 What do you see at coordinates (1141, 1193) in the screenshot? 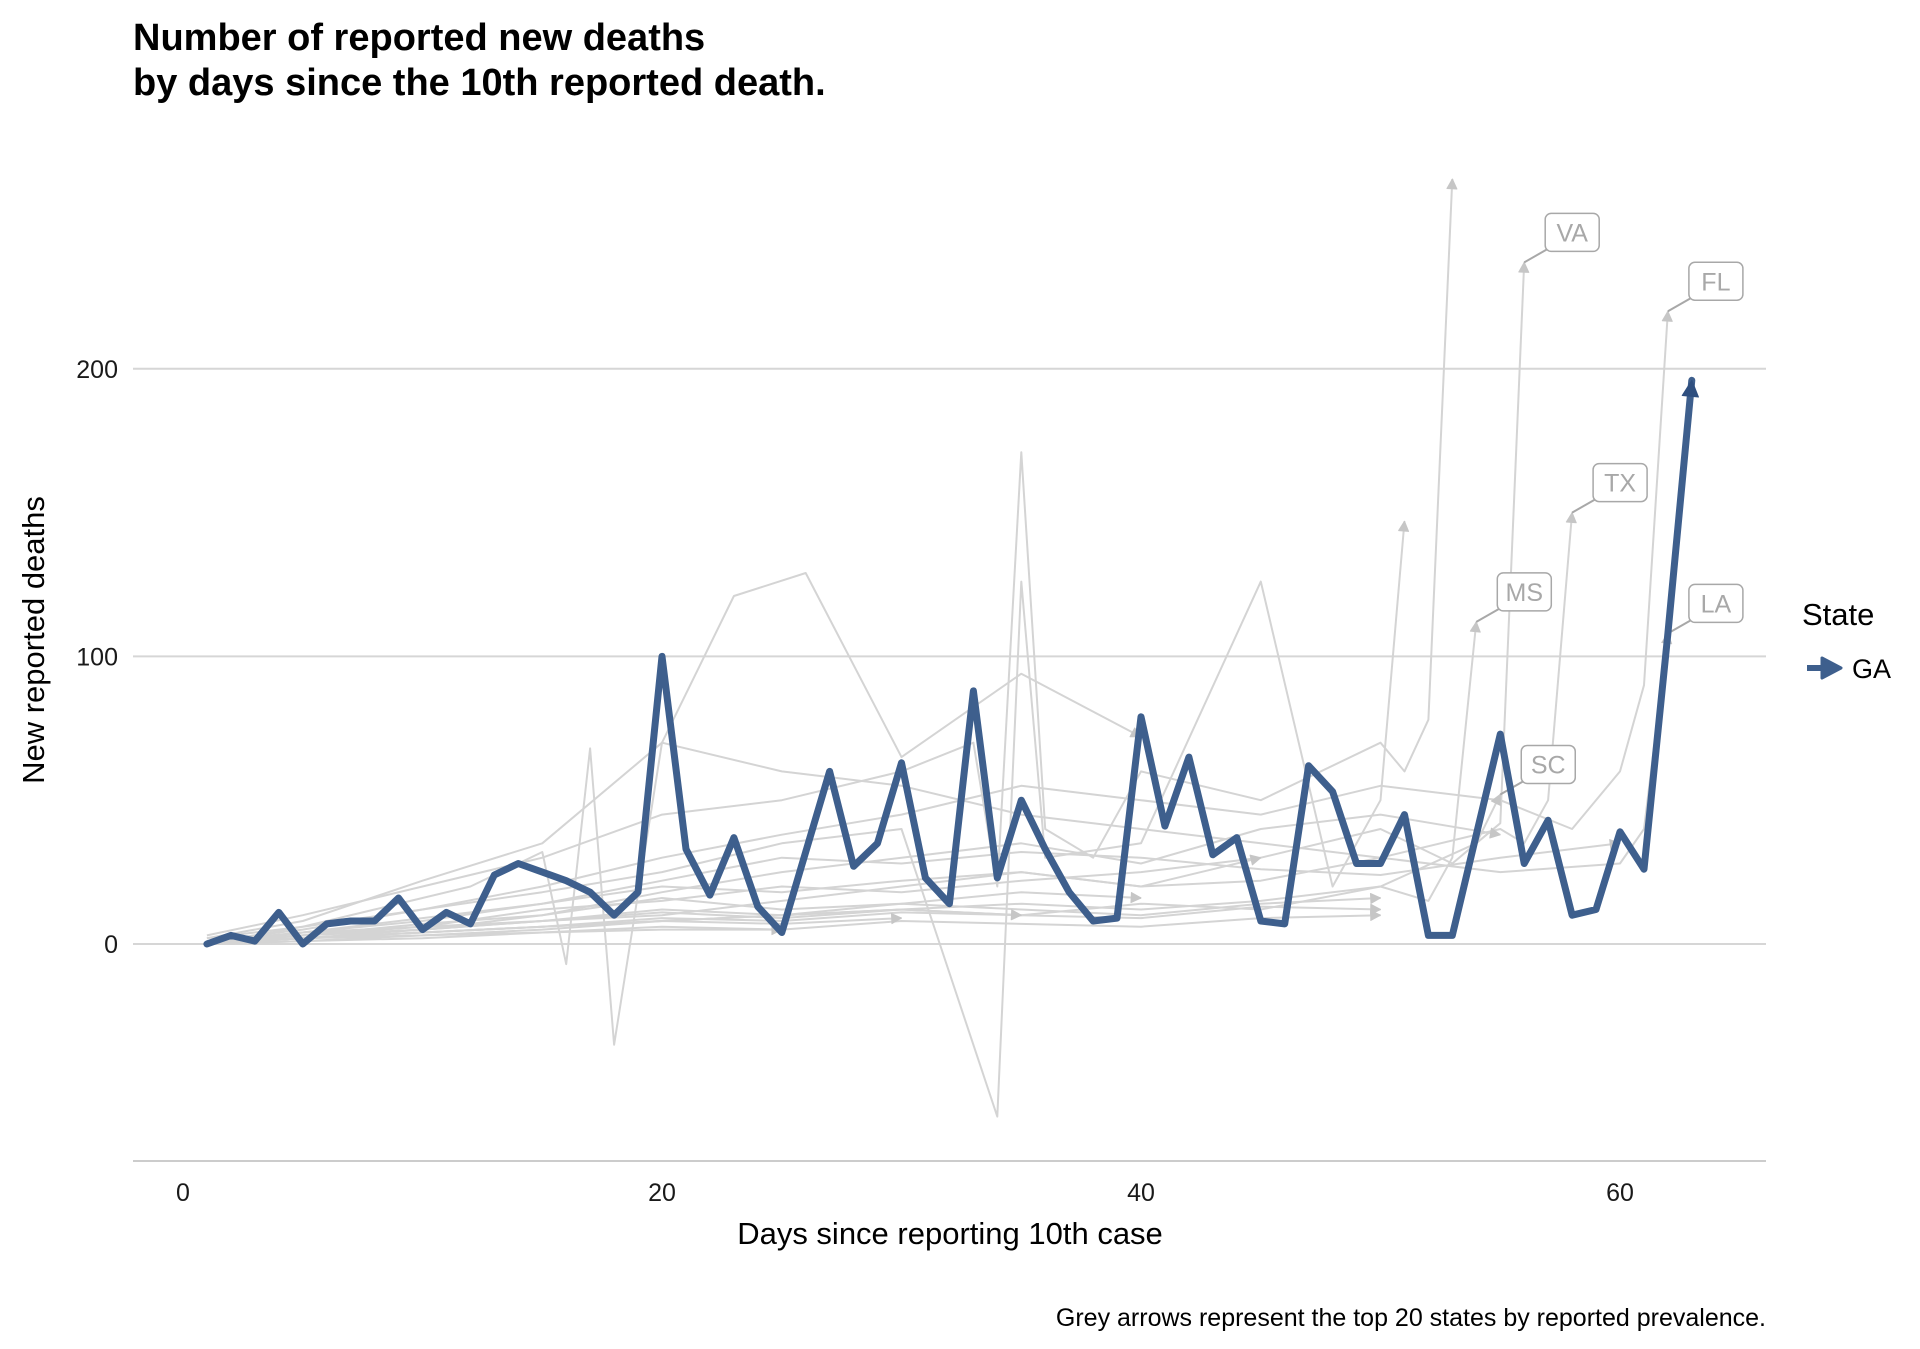
I see `x-tick-label: 40` at bounding box center [1141, 1193].